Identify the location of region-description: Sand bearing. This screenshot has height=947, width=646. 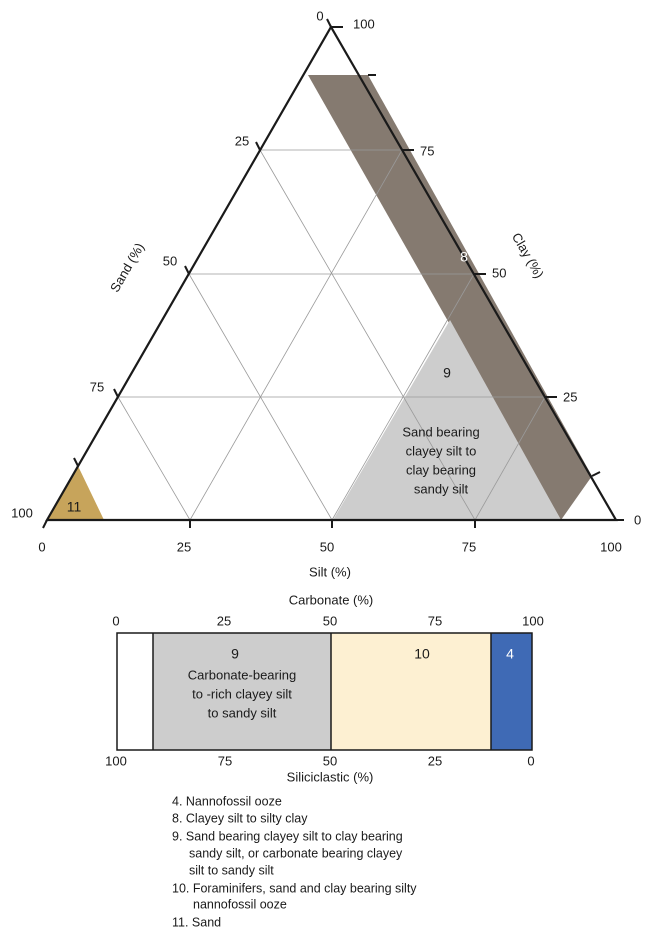
(440, 431).